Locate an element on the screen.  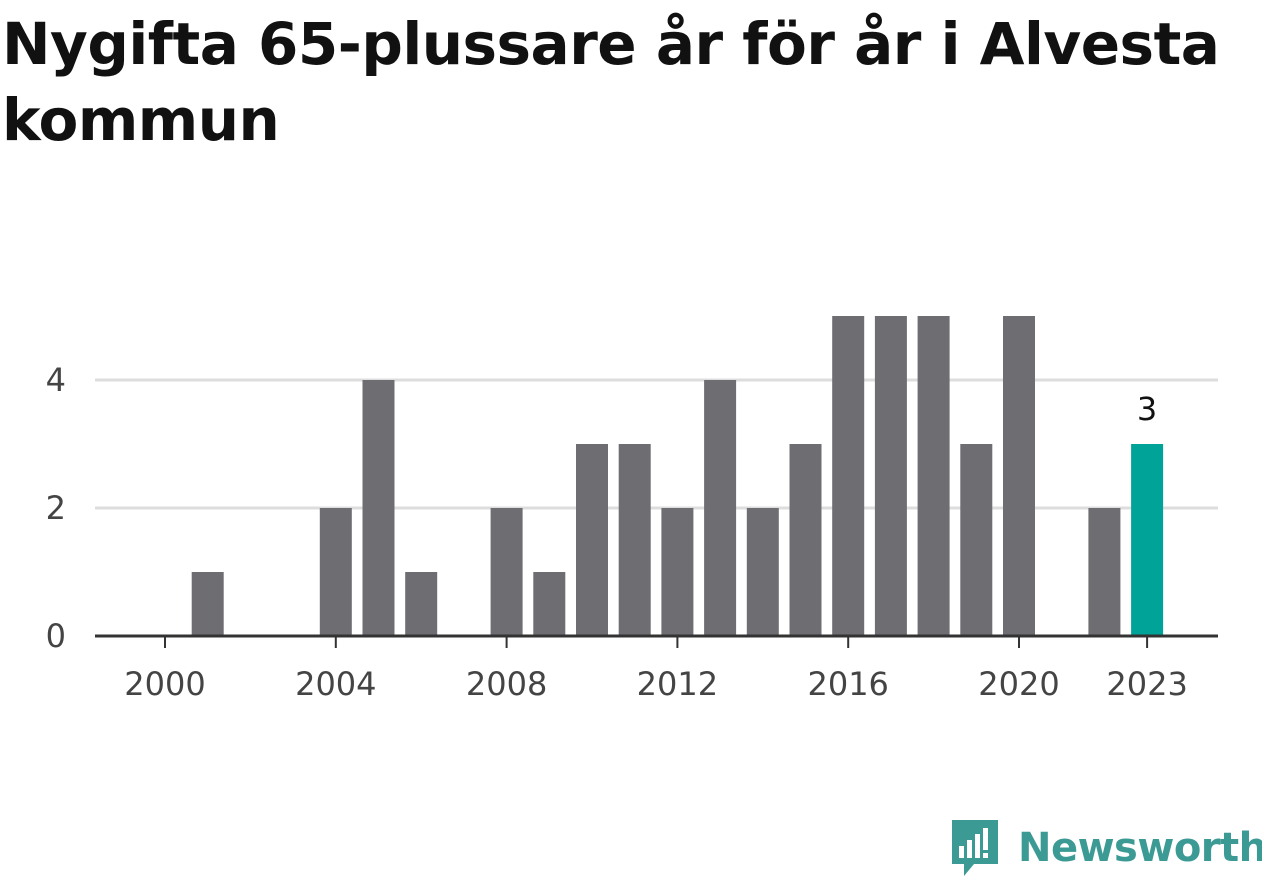
x-axis-ticks: 2000 2004 2008 2012 2016 2020 2023 is located at coordinates (656, 669).